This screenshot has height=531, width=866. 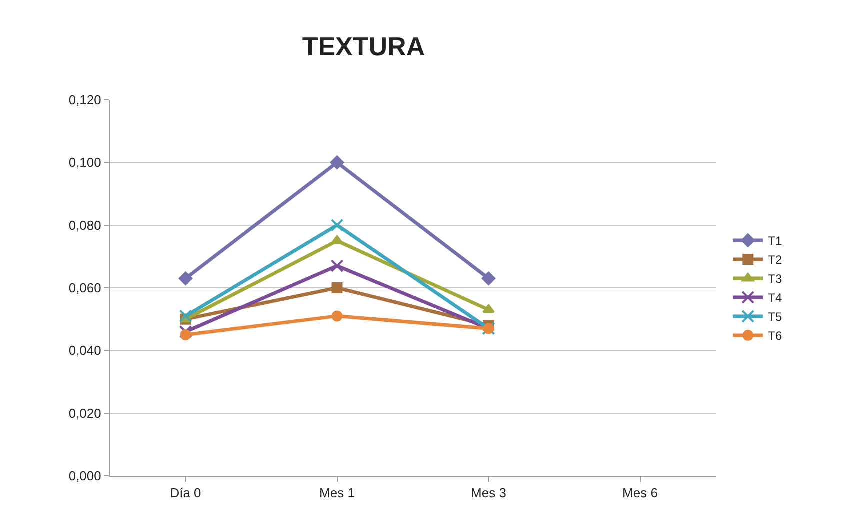 I want to click on x-tick-label: Mes 1, so click(x=337, y=493).